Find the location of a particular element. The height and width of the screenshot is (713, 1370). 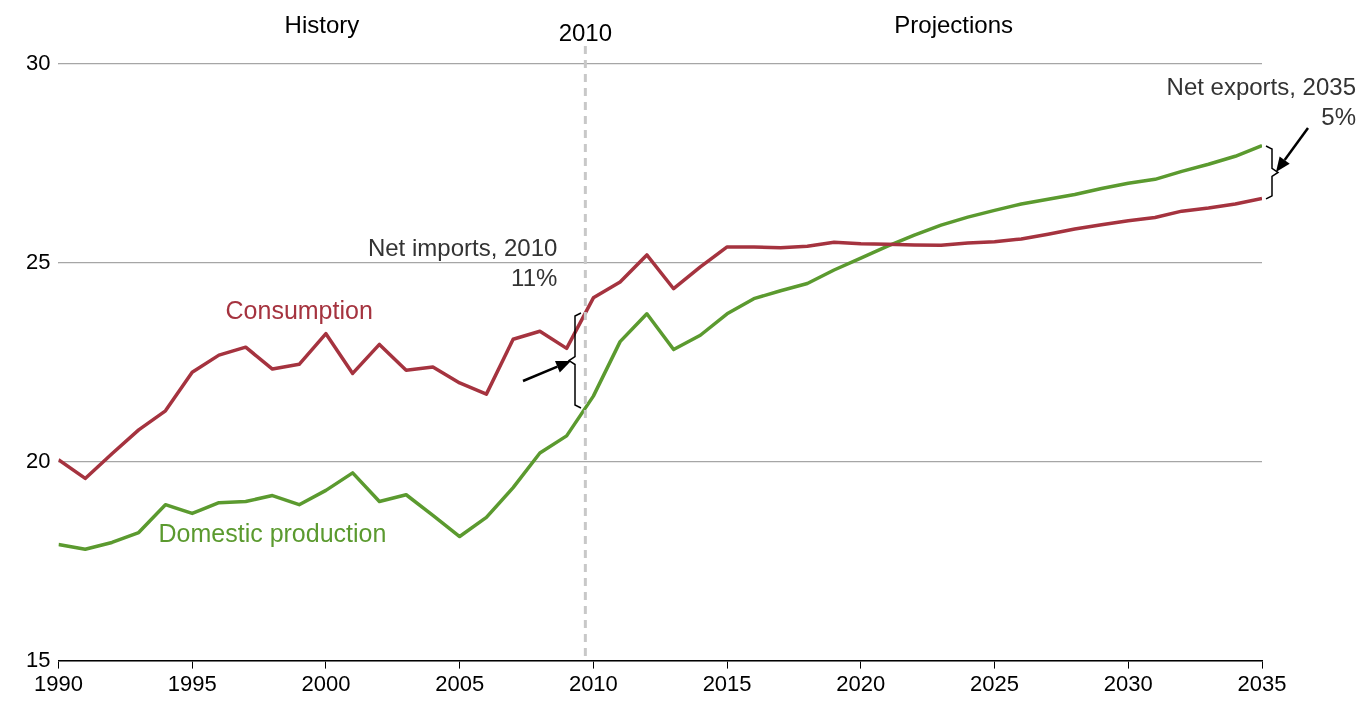

x-tick-label: 1995 is located at coordinates (192, 683).